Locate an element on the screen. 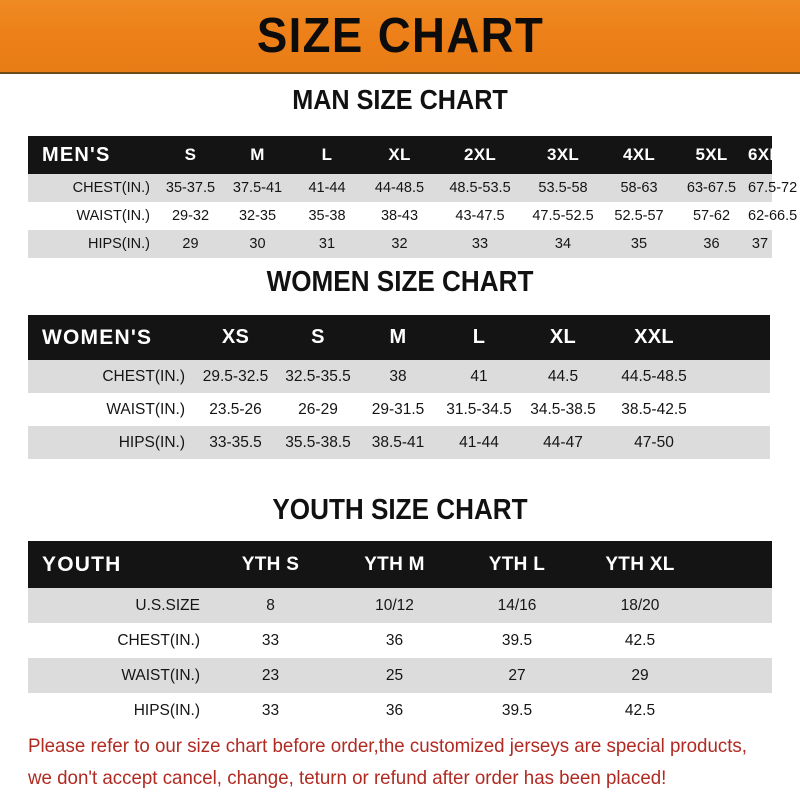 The width and height of the screenshot is (800, 800). men-hips-3xl: 34 is located at coordinates (563, 244).